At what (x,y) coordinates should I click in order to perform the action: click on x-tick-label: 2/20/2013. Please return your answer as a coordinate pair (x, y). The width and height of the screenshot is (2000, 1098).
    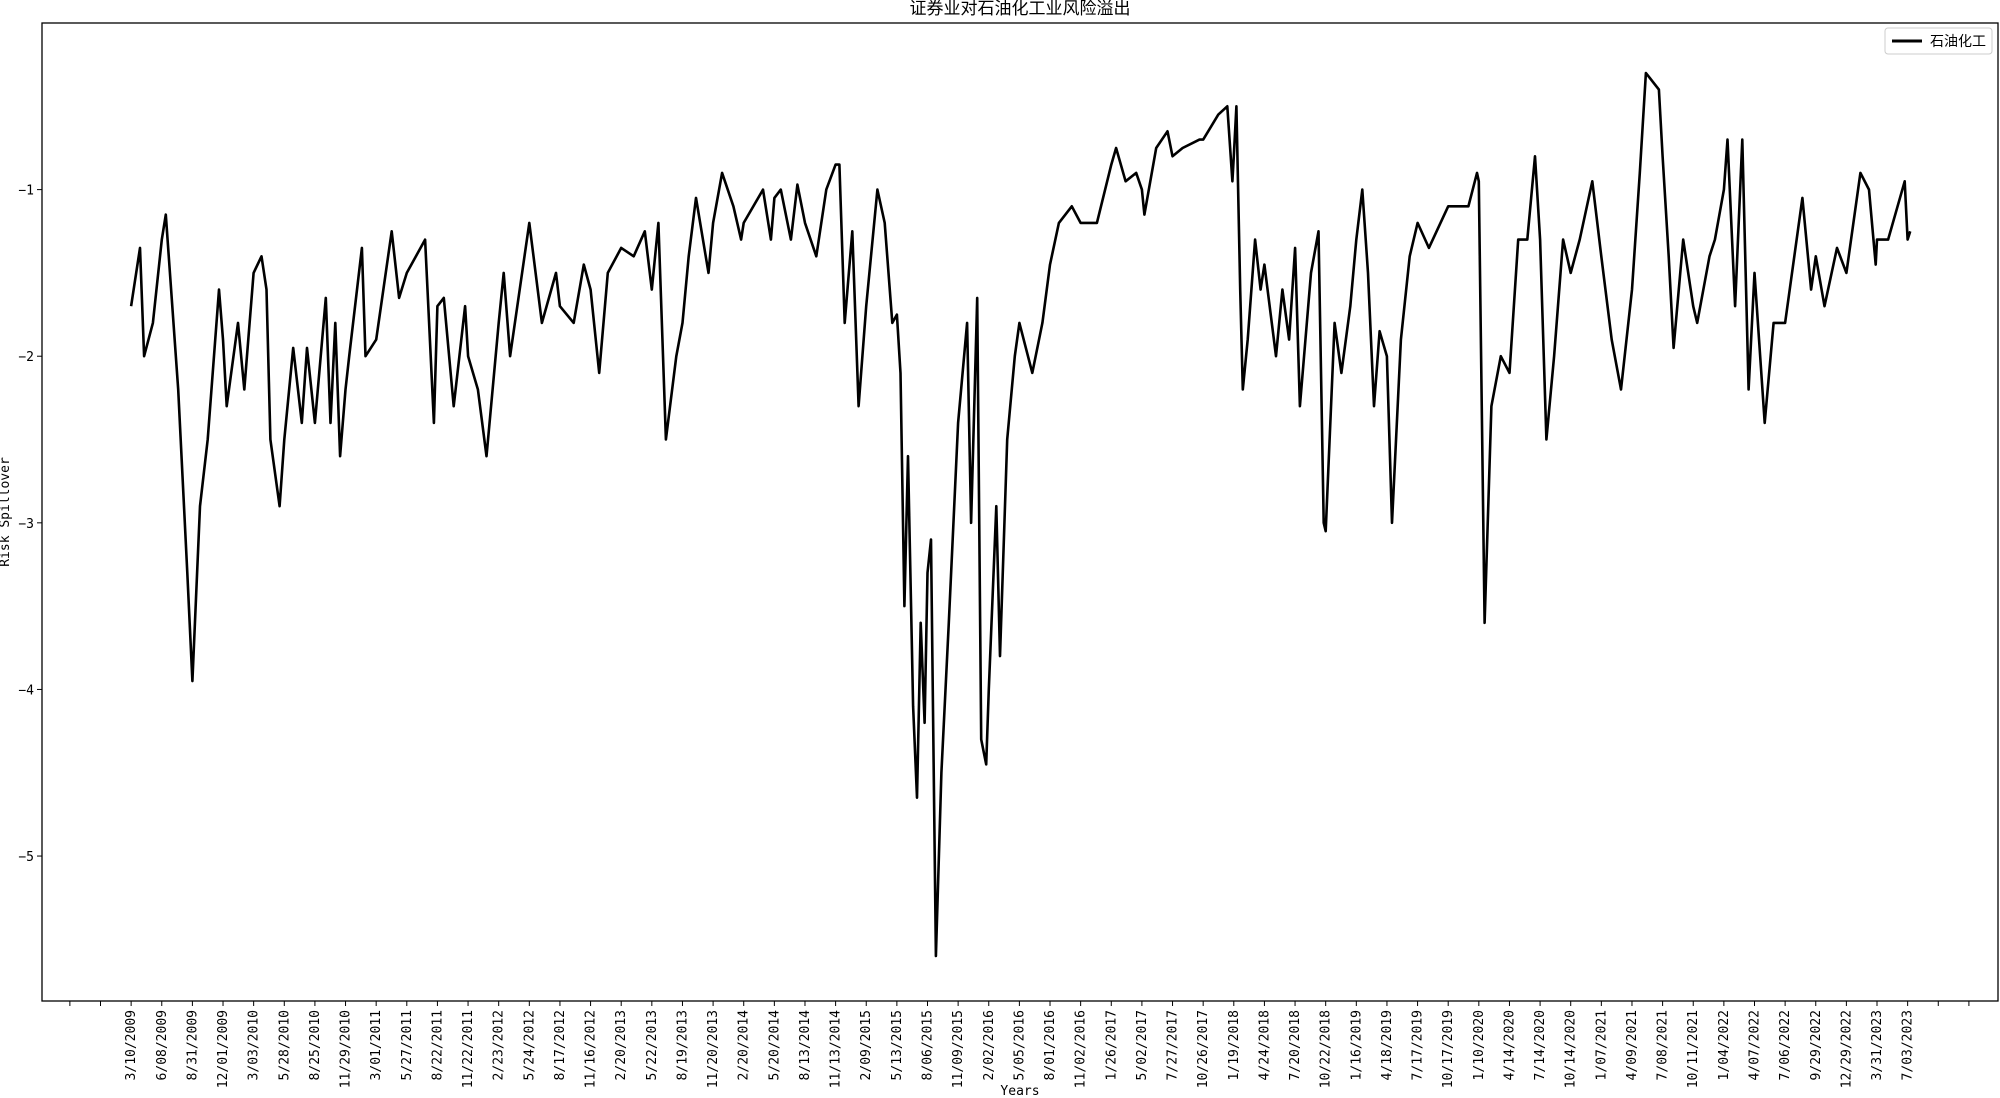
    Looking at the image, I should click on (621, 1045).